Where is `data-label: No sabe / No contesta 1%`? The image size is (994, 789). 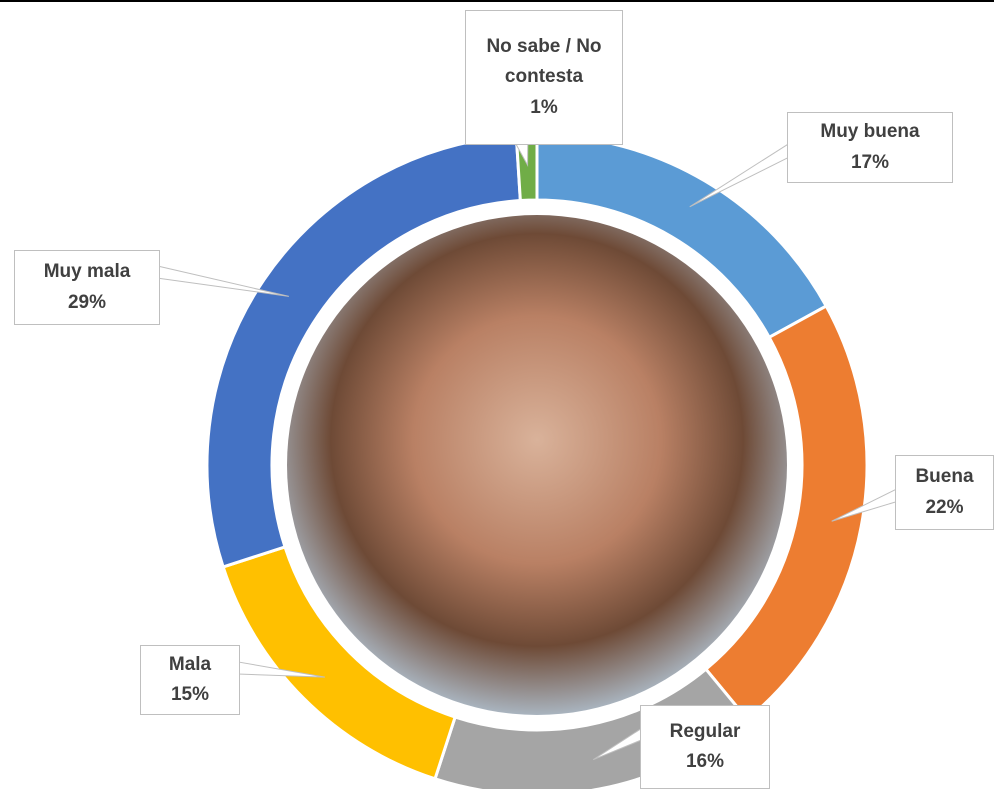 data-label: No sabe / No contesta 1% is located at coordinates (544, 77).